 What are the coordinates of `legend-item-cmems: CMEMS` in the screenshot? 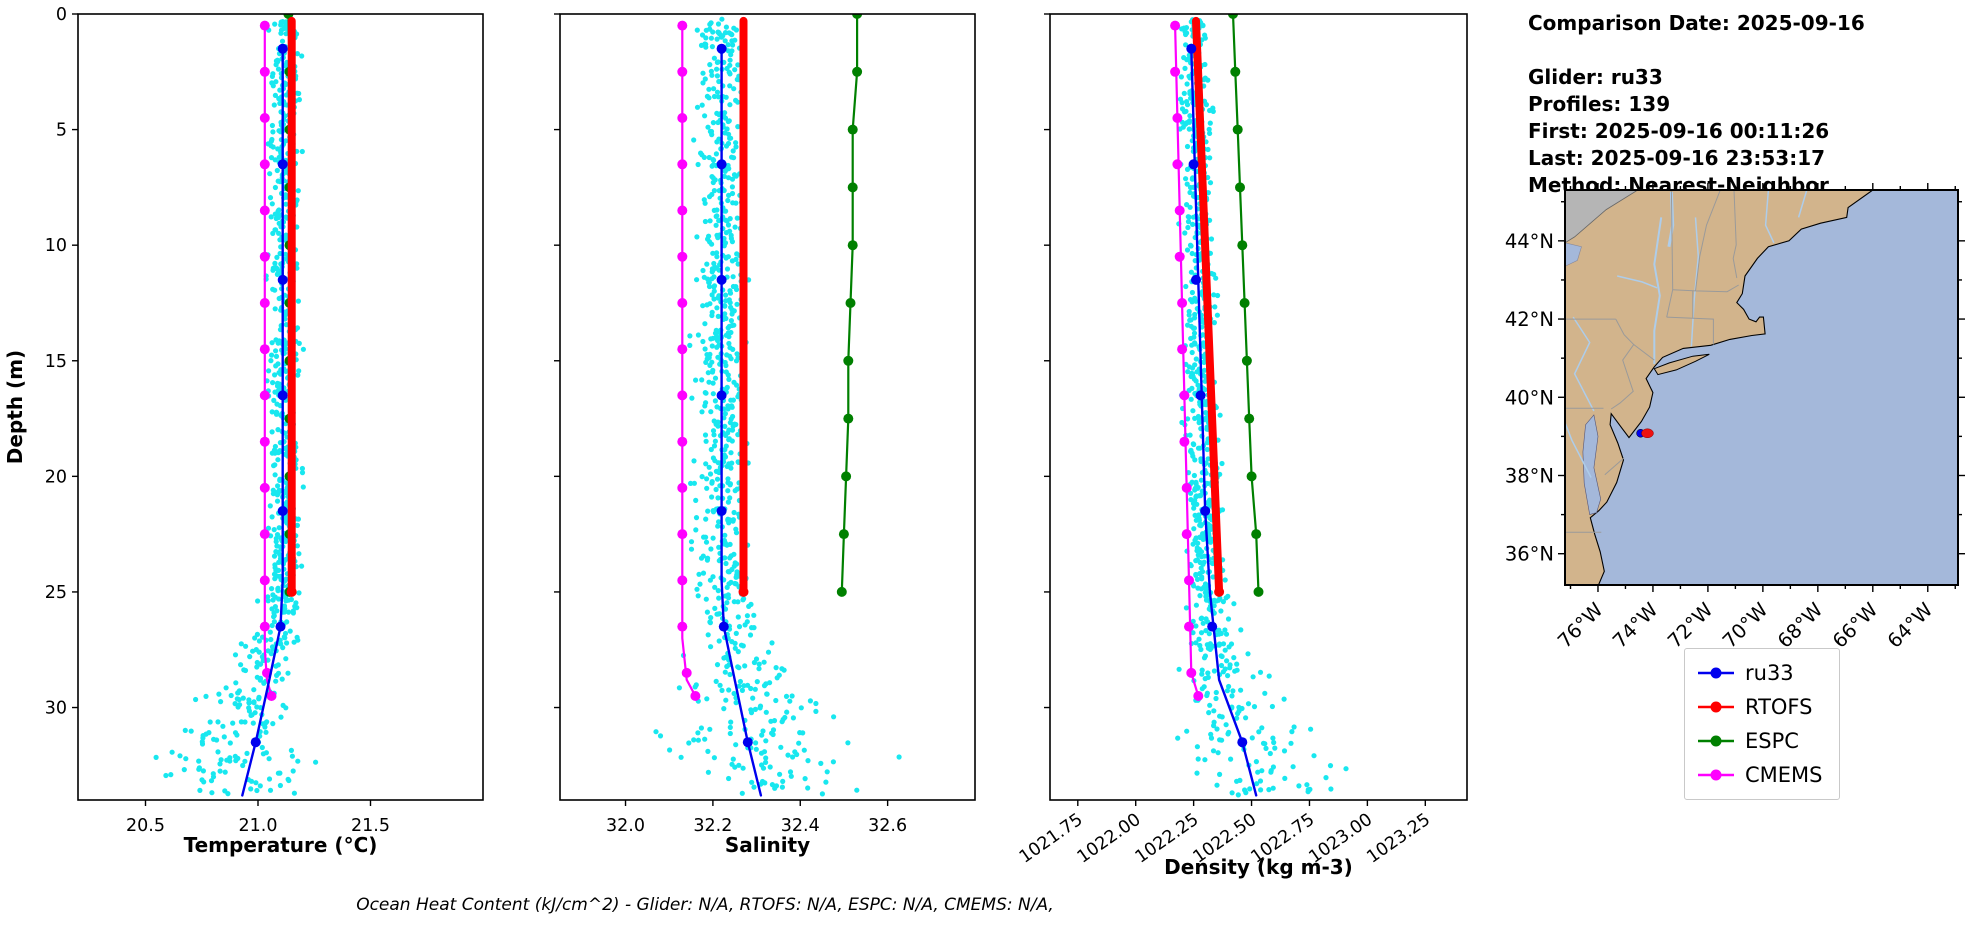 It's located at (1760, 775).